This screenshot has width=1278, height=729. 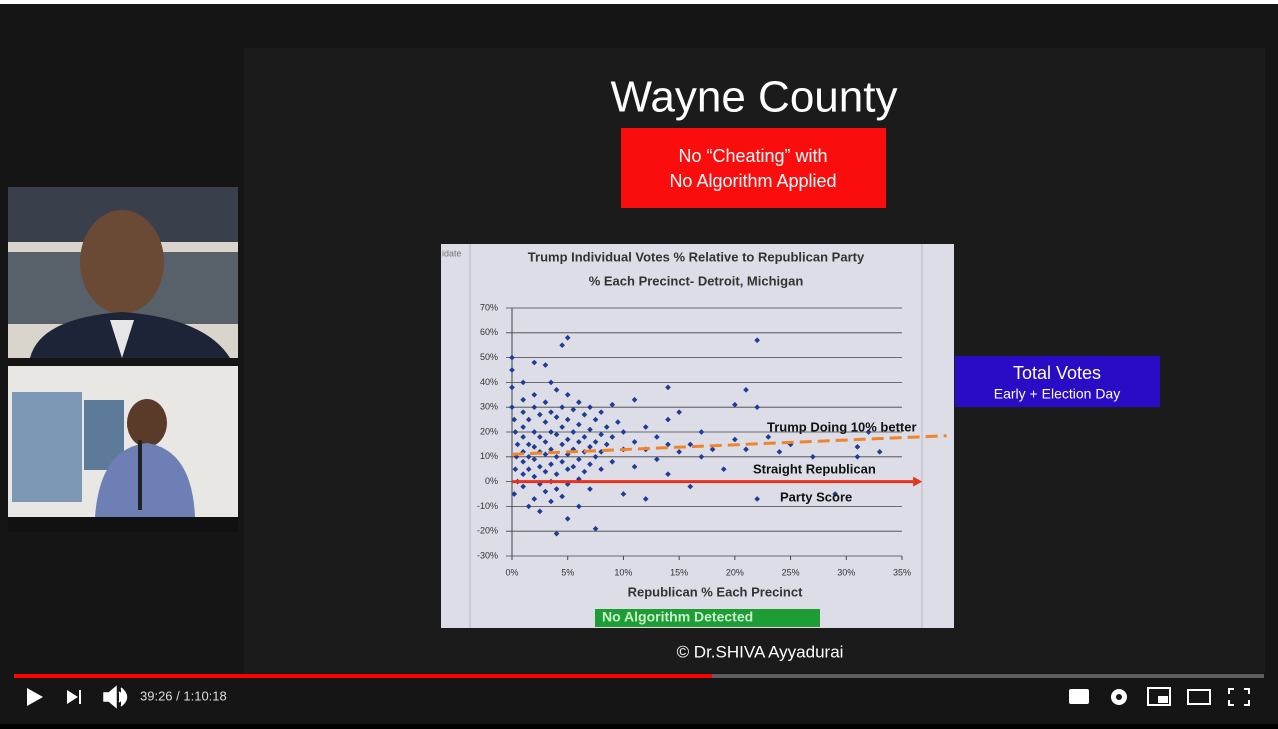 I want to click on y-tick-label: 70%, so click(x=489, y=307).